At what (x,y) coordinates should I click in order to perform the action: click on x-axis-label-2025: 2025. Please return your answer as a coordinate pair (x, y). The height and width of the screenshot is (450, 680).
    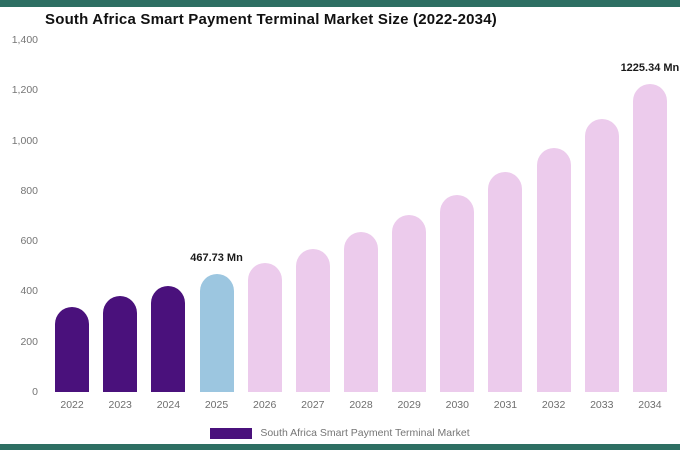
    Looking at the image, I should click on (216, 405).